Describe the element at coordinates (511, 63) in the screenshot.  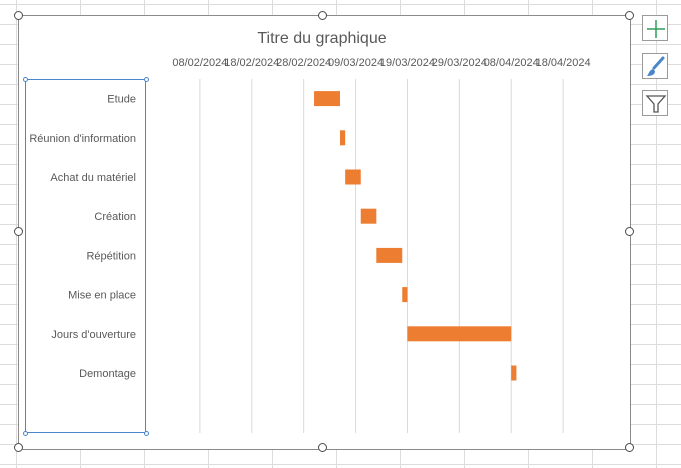
I see `x-tick-label: 08/04/2024` at that location.